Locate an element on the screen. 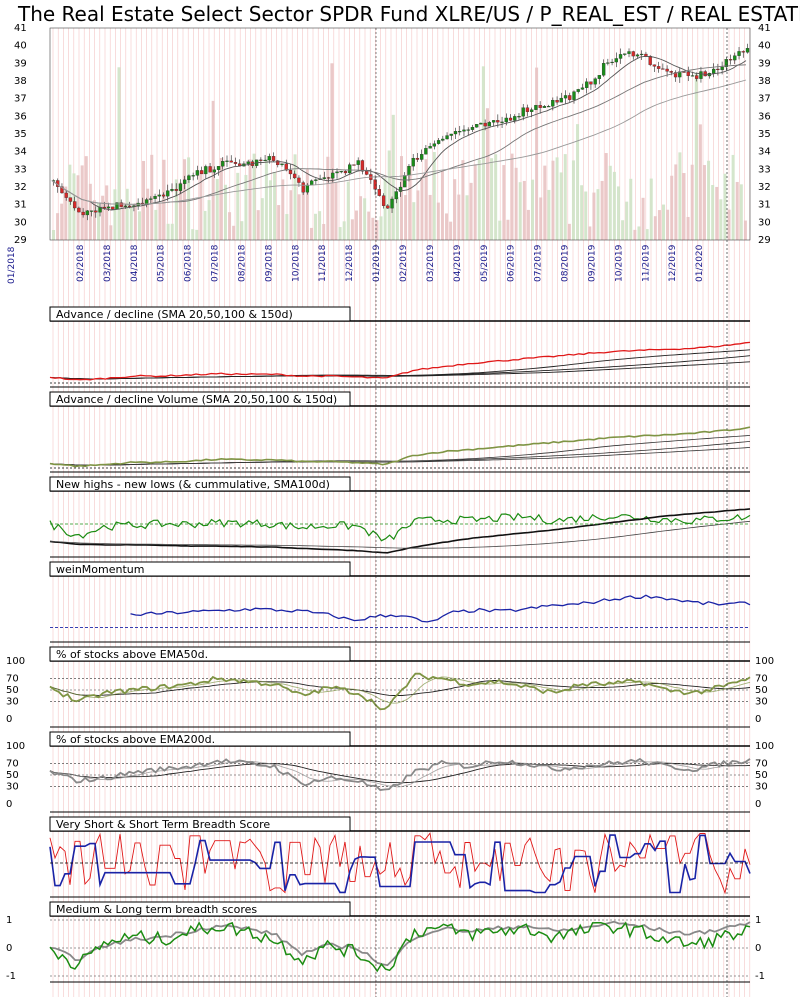  price-tick-right: 38 is located at coordinates (764, 81).